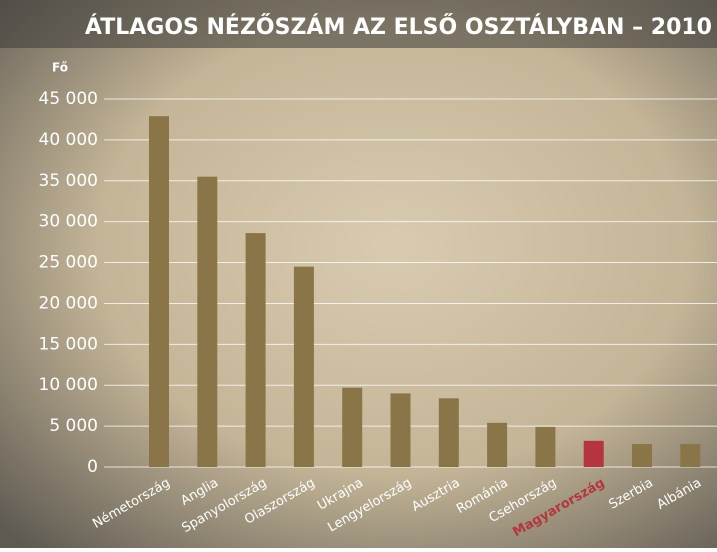 The height and width of the screenshot is (552, 717). Describe the element at coordinates (68, 99) in the screenshot. I see `y-tick-label: 45 000` at that location.